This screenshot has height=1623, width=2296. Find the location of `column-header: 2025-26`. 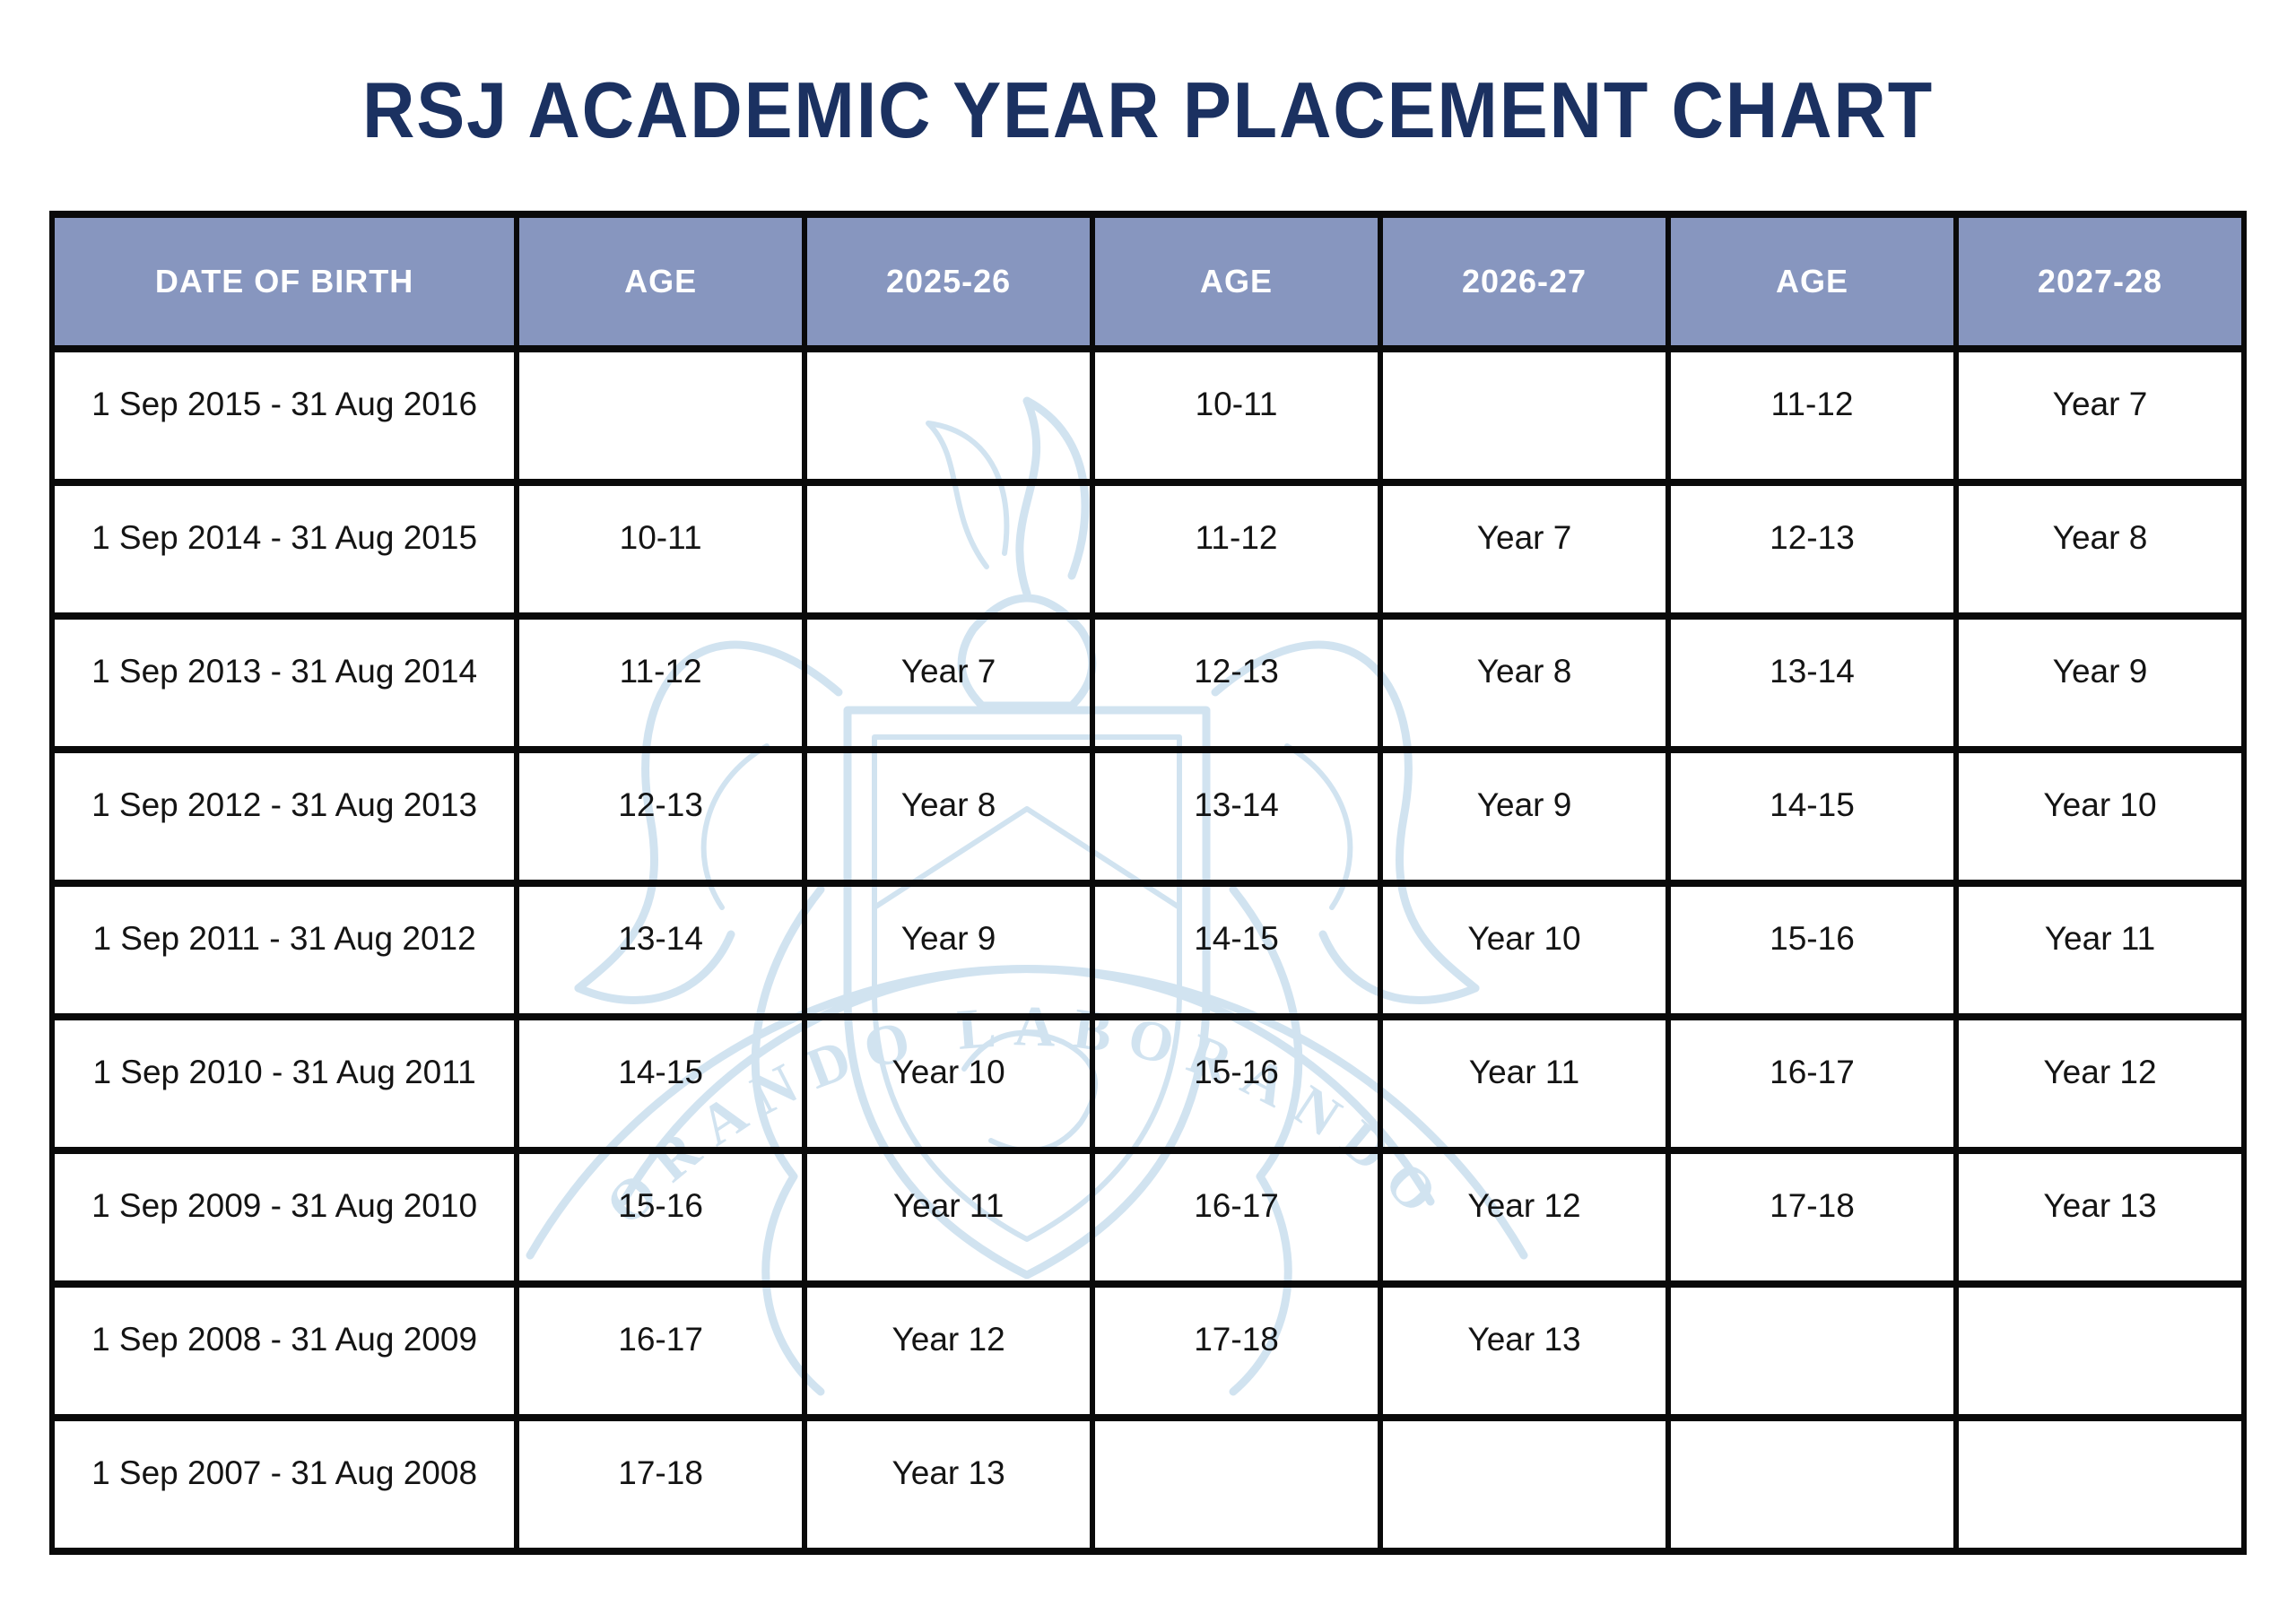

column-header: 2025-26 is located at coordinates (949, 281).